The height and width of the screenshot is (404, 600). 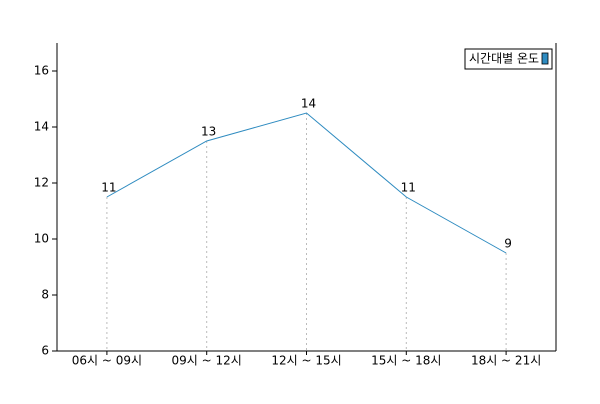 I want to click on x-tick-label: 18시 ~ 21시, so click(x=506, y=361).